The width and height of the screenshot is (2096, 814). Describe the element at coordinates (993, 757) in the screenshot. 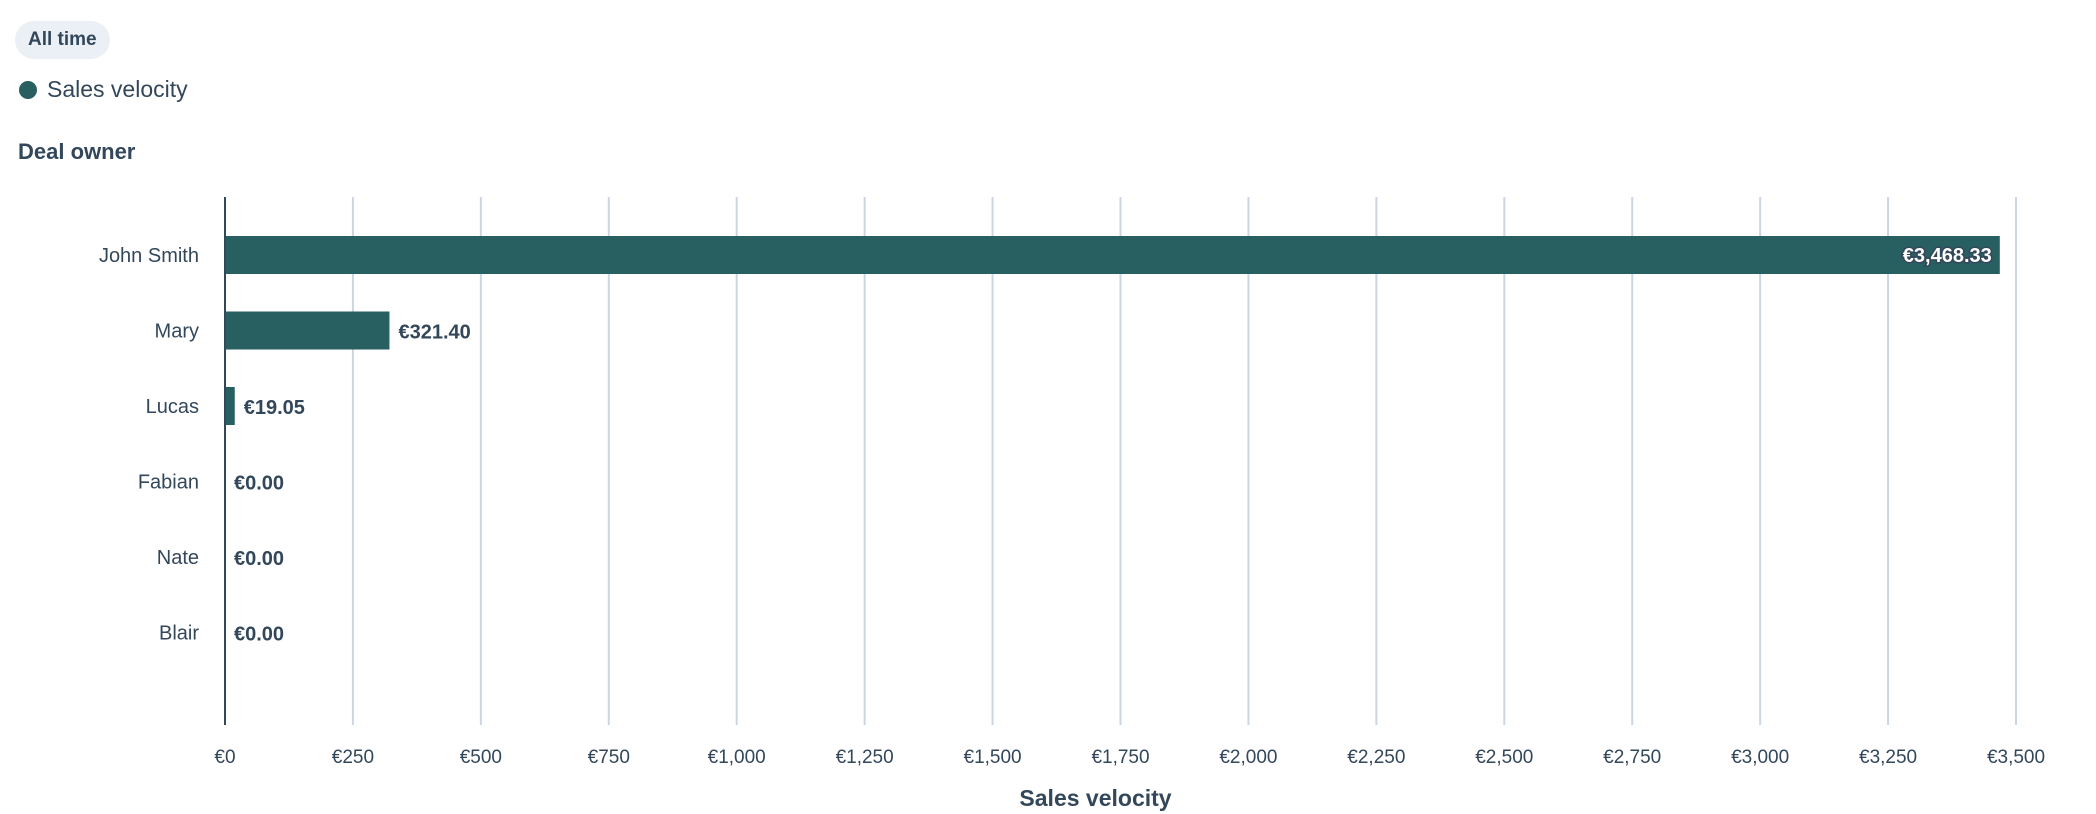

I see `x-tick-label: €1,500` at that location.